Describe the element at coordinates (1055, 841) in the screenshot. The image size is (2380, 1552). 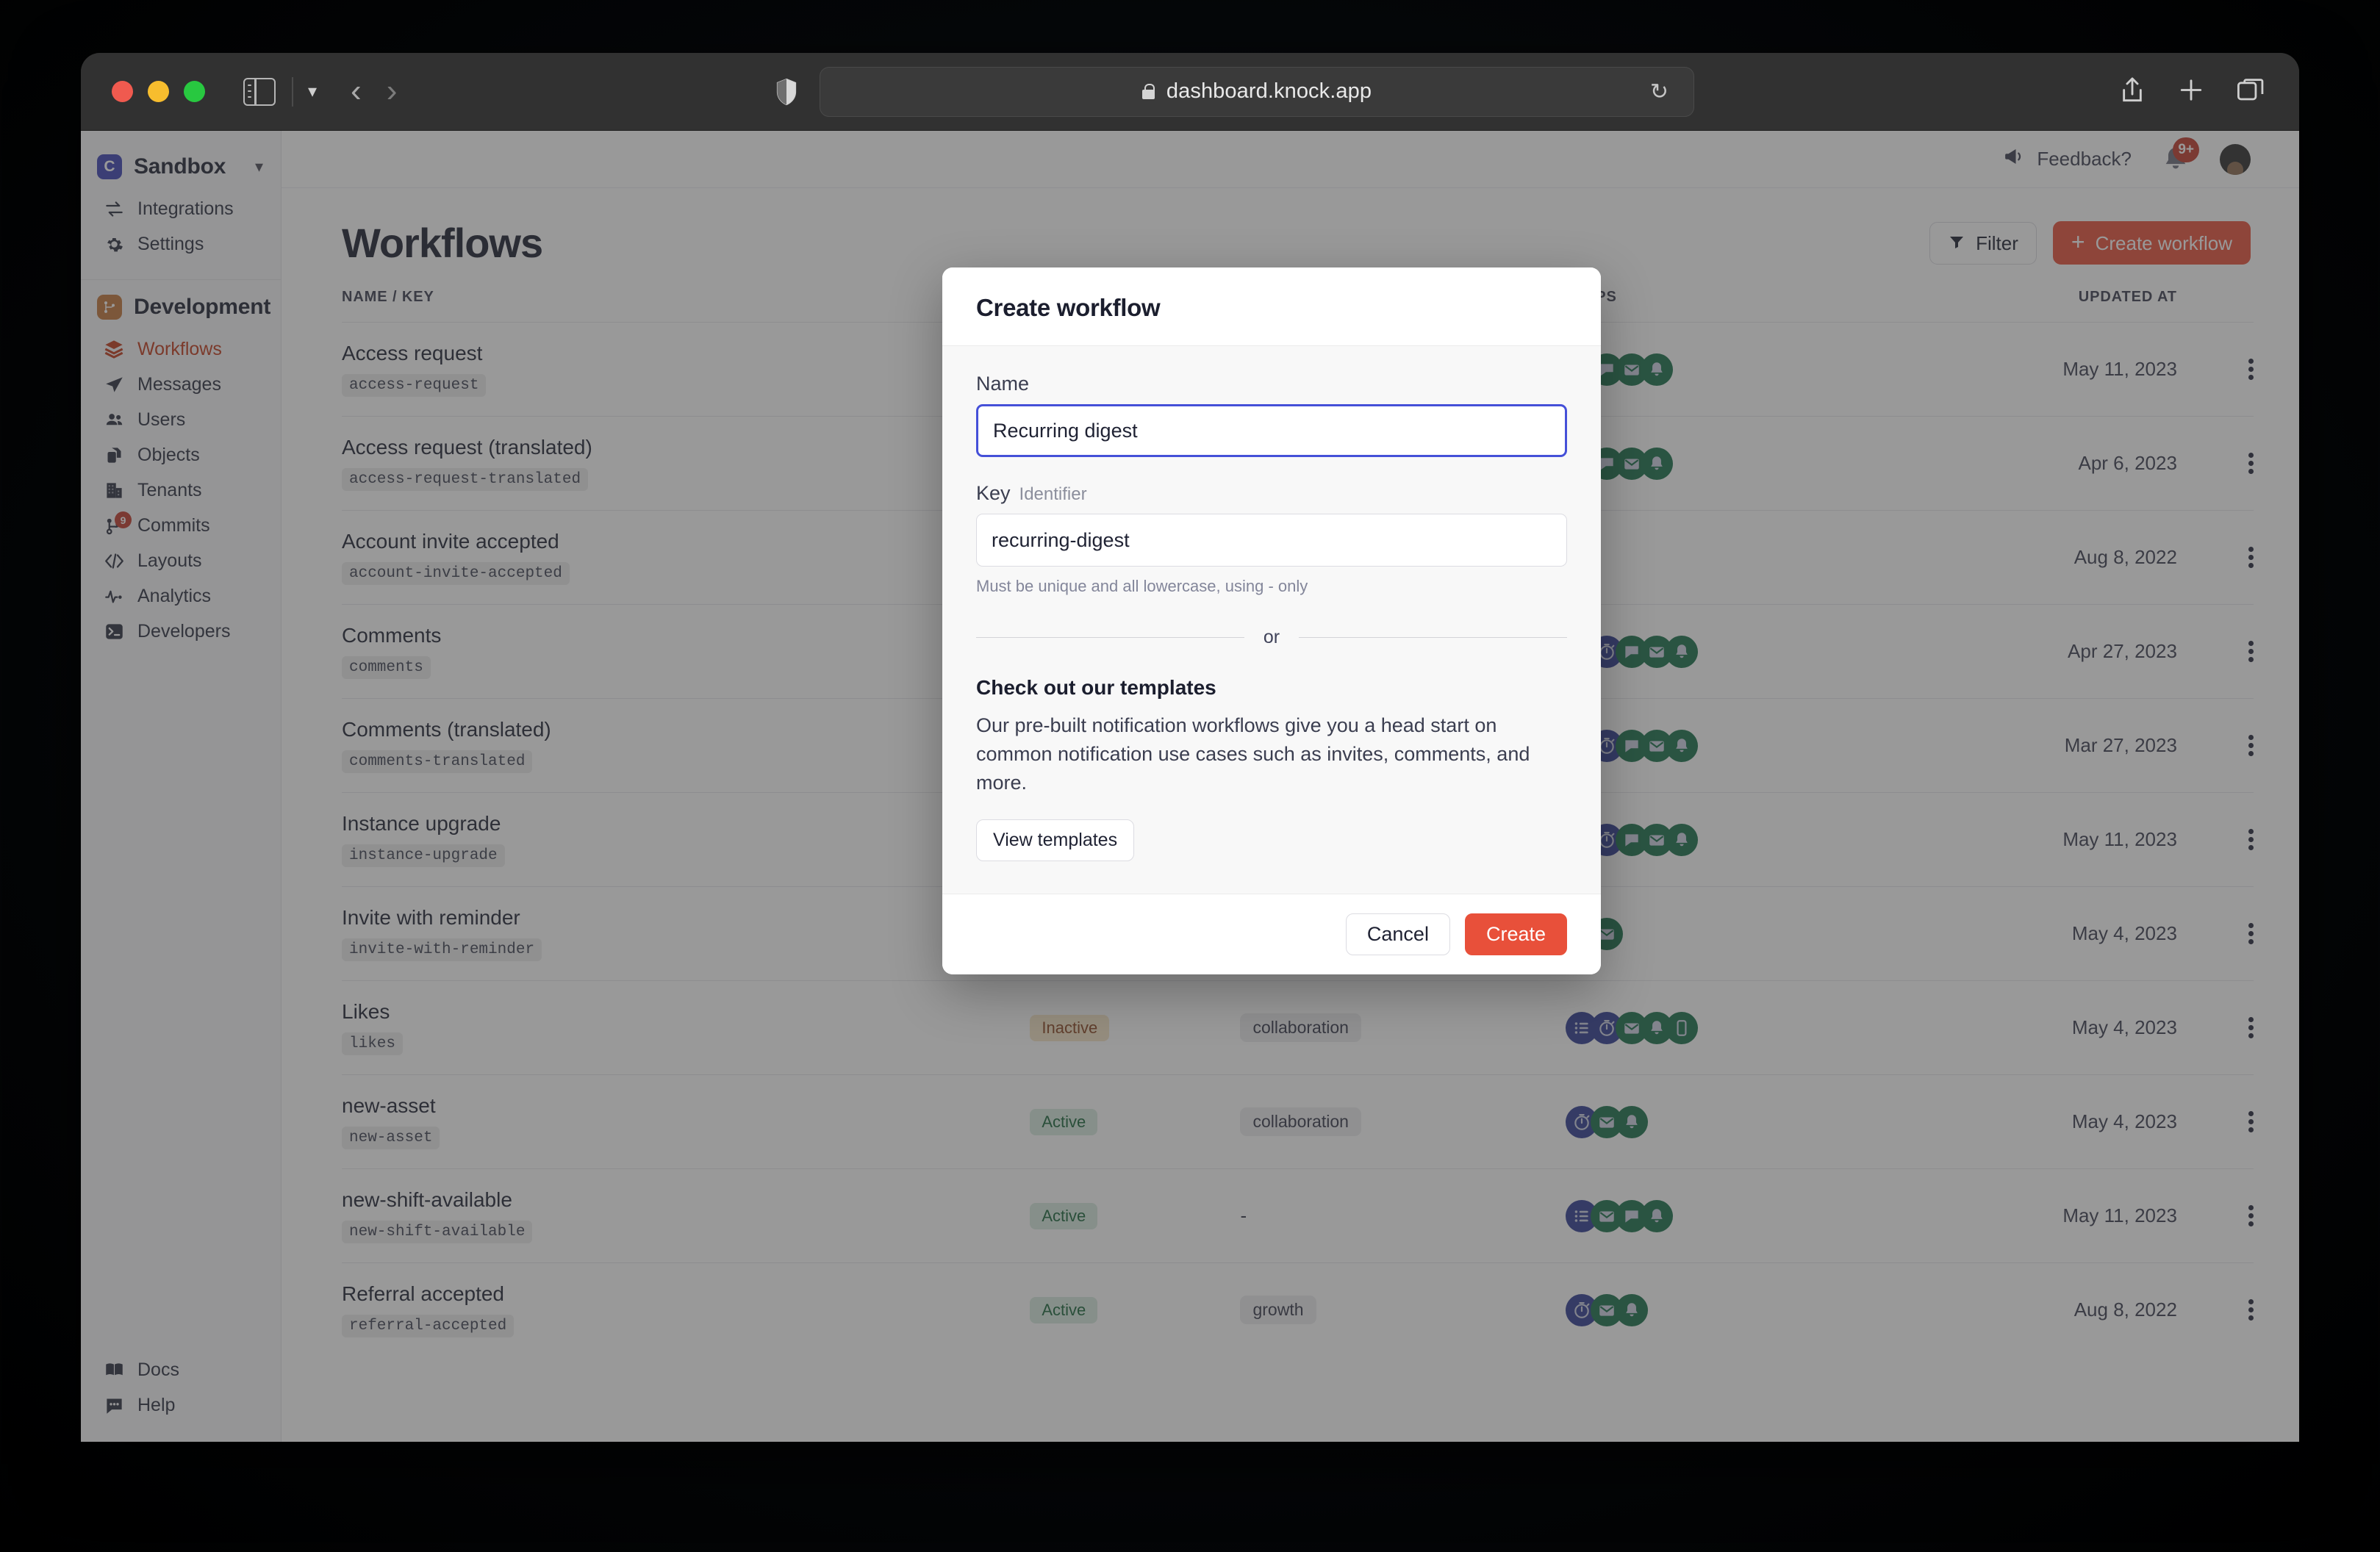
I see `view-templates-button: View templates` at that location.